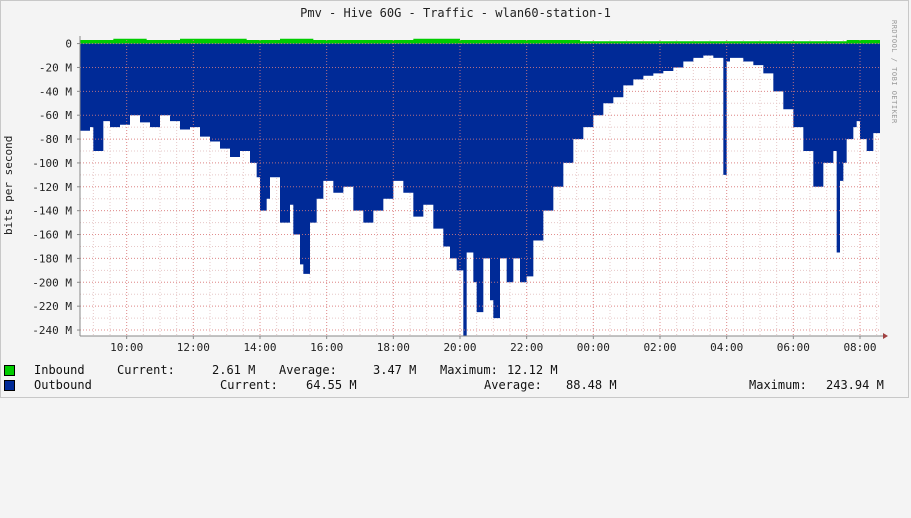 The image size is (911, 518). I want to click on inbound-swatch, so click(9, 370).